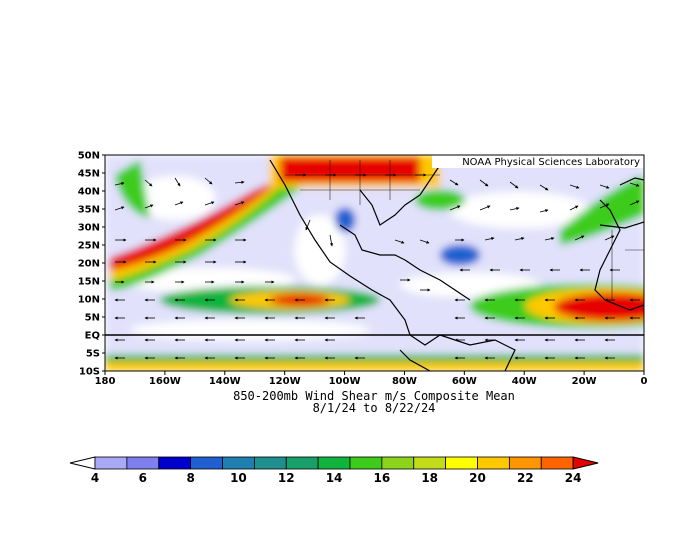 This screenshot has height=542, width=700. What do you see at coordinates (382, 478) in the screenshot?
I see `colorbar-label: 16` at bounding box center [382, 478].